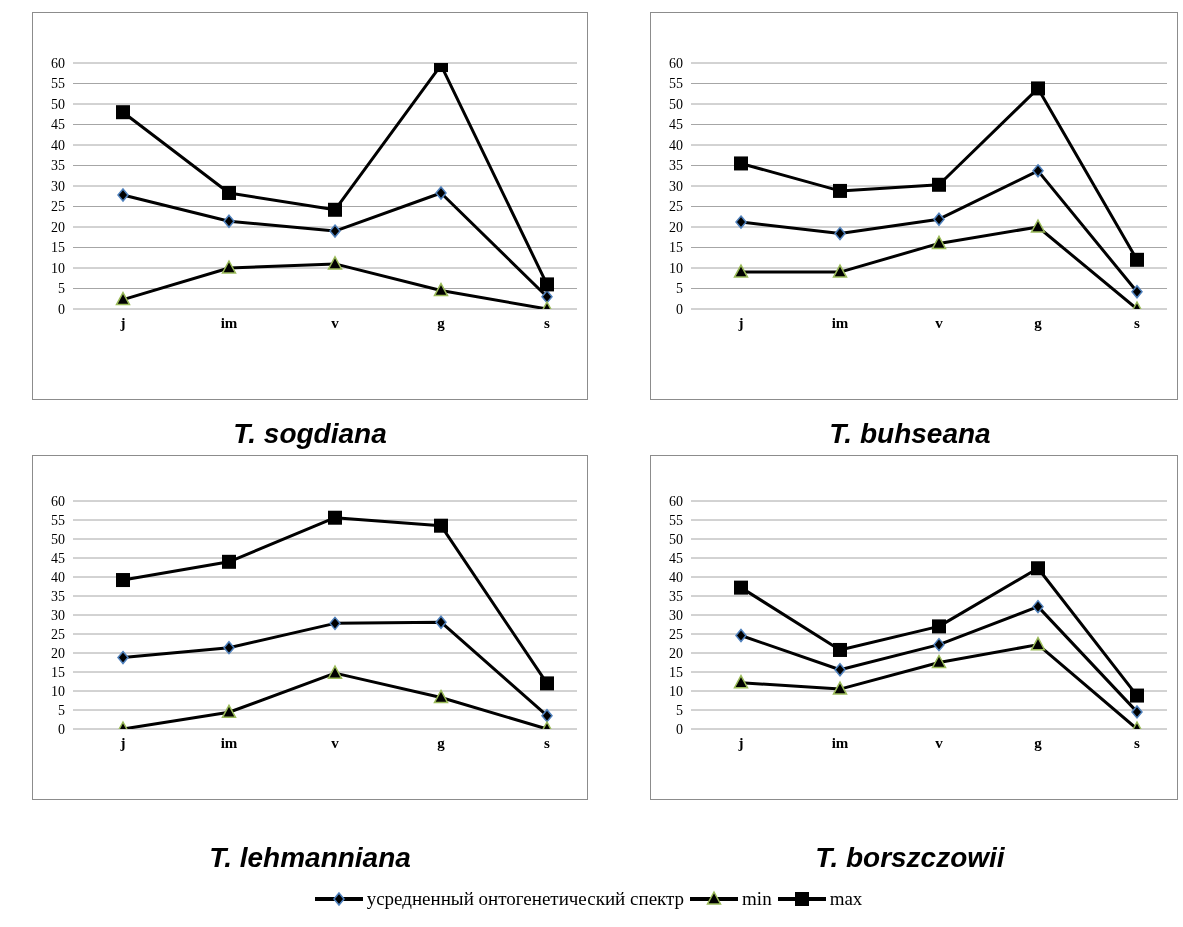 Image resolution: width=1183 pixels, height=927 pixels. What do you see at coordinates (910, 858) in the screenshot?
I see `text: T. borszczowii` at bounding box center [910, 858].